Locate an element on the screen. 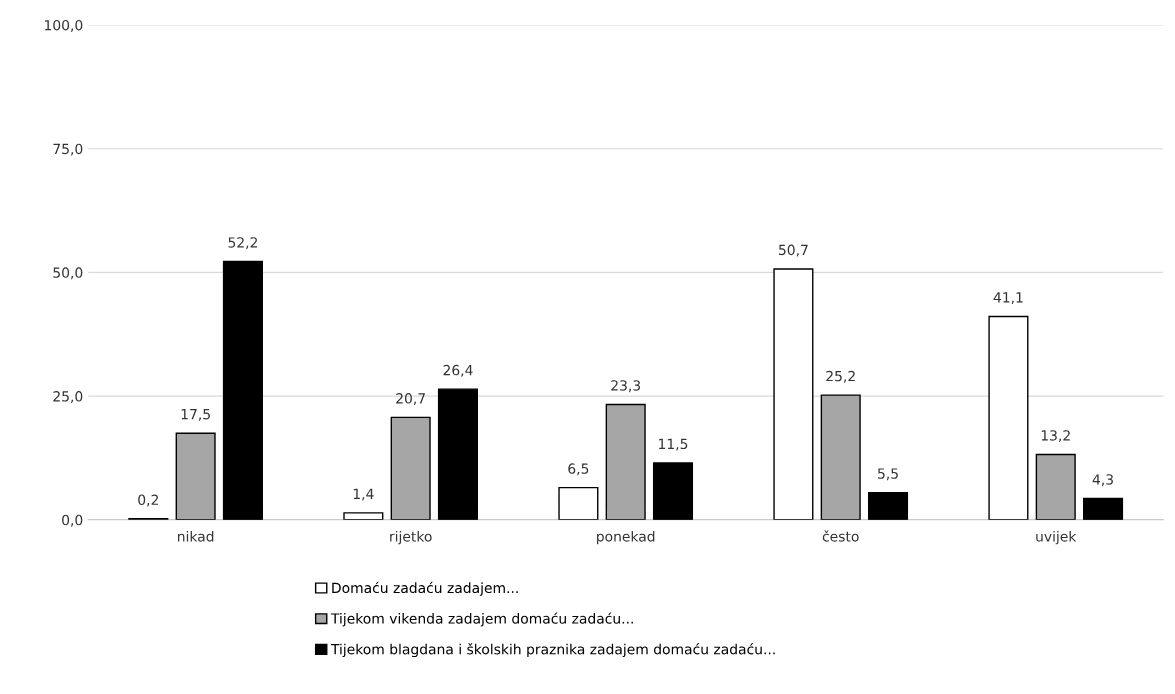 The height and width of the screenshot is (694, 1175). y-tick-label: 75,0 is located at coordinates (68, 149).